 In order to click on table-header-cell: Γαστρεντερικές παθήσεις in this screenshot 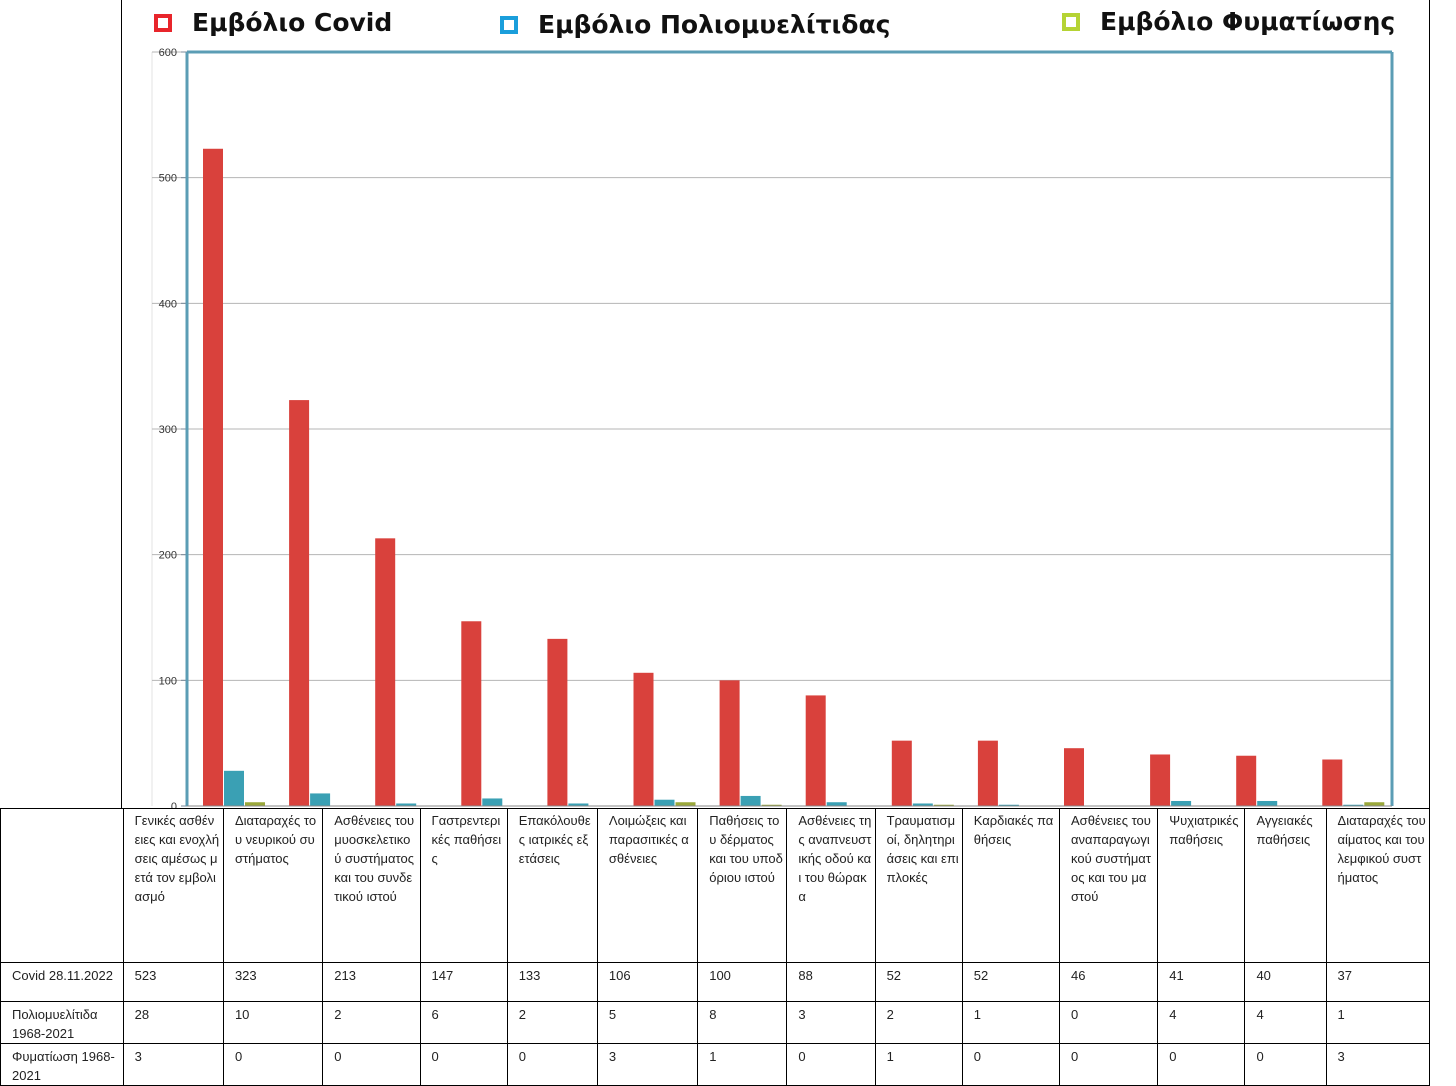, I will do `click(463, 886)`.